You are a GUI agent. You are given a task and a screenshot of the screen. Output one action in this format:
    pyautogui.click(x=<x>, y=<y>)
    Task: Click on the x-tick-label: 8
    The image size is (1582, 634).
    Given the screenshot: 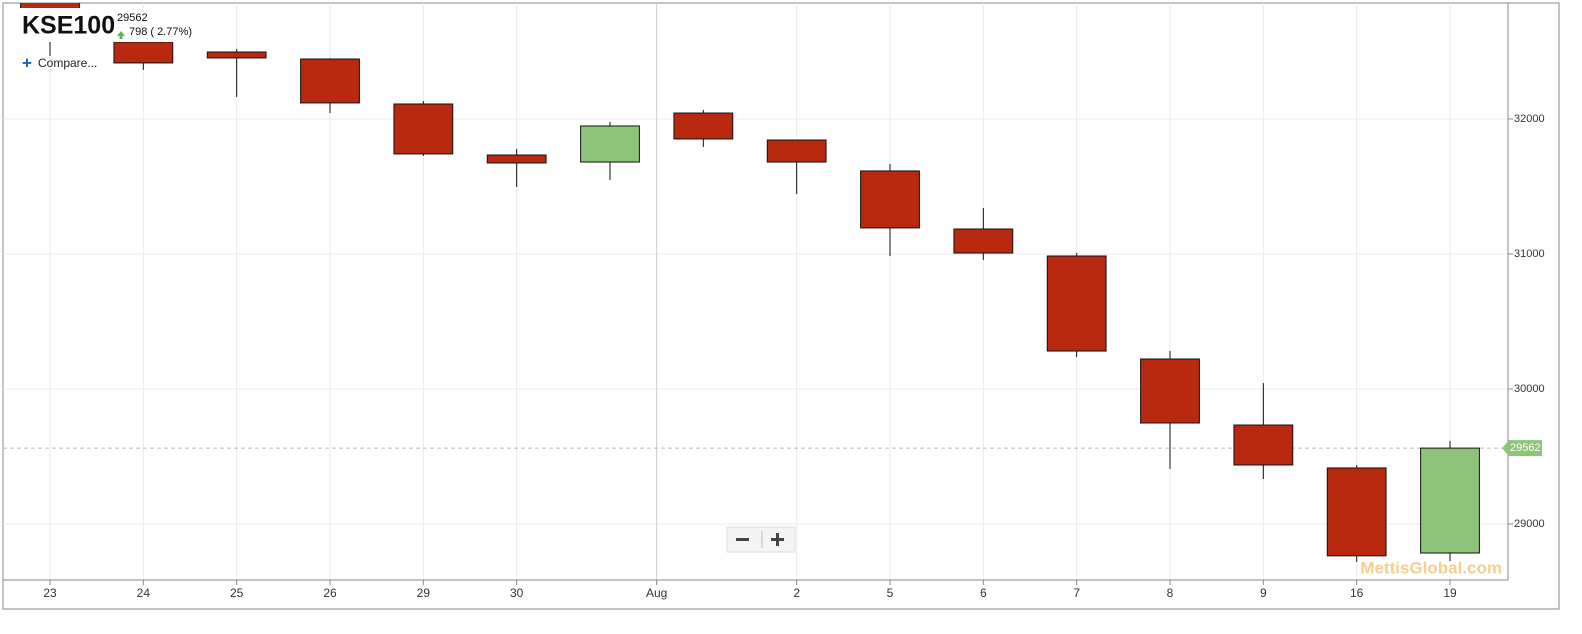 What is the action you would take?
    pyautogui.click(x=1170, y=593)
    